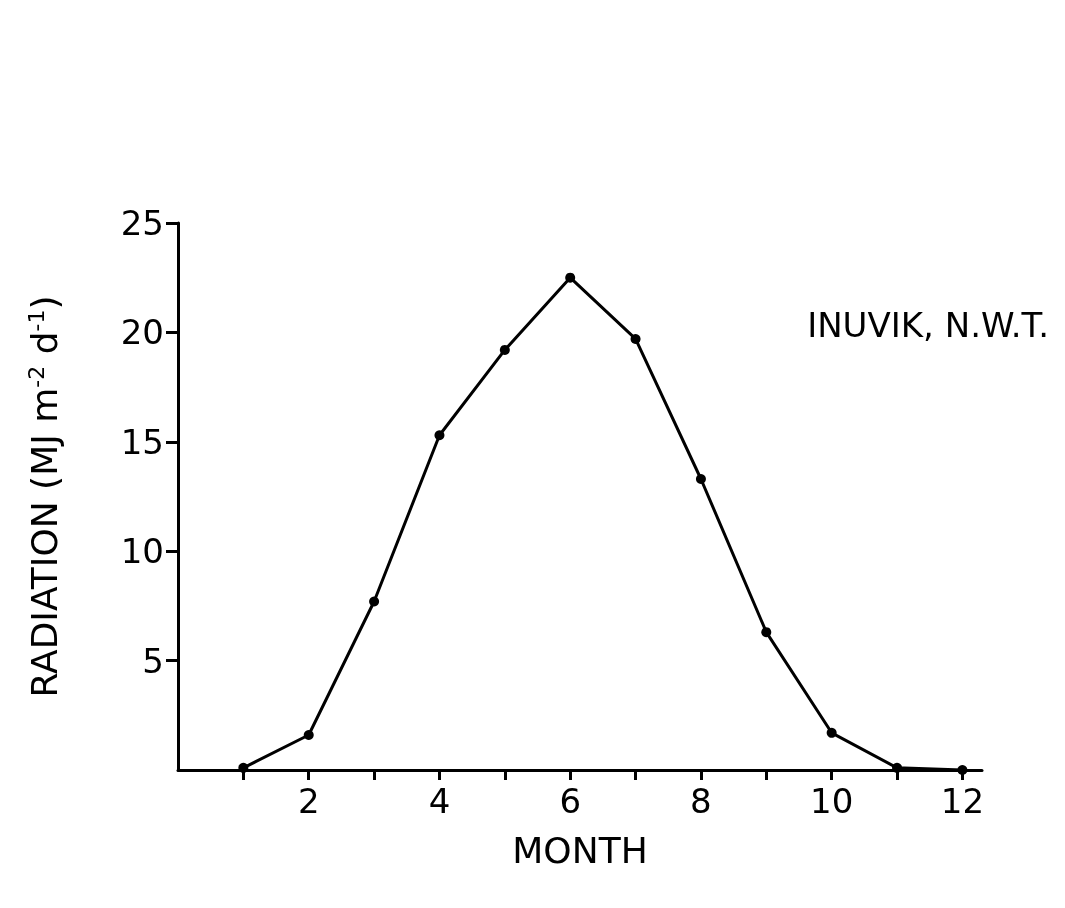 The width and height of the screenshot is (1065, 908). I want to click on x-tick-label: 8, so click(701, 801).